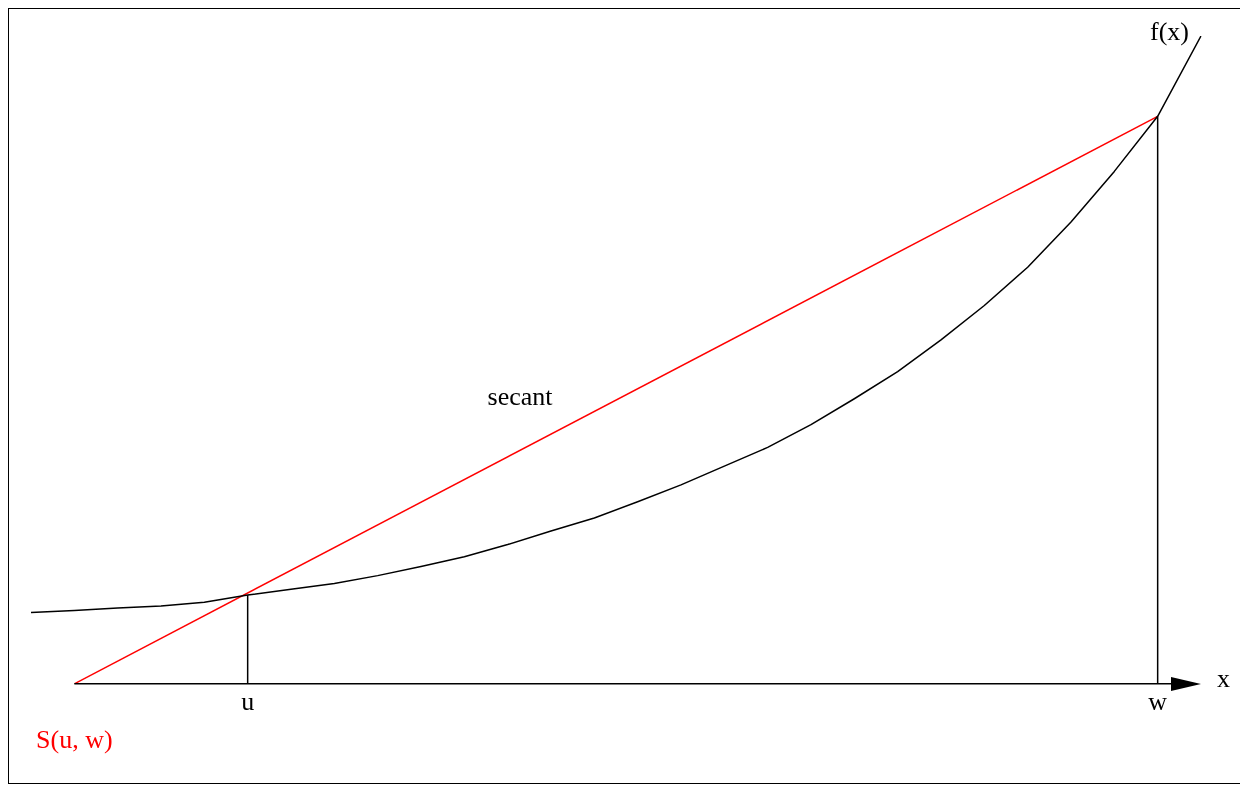 The image size is (1241, 786). Describe the element at coordinates (1223, 678) in the screenshot. I see `x-axis-title: x` at that location.